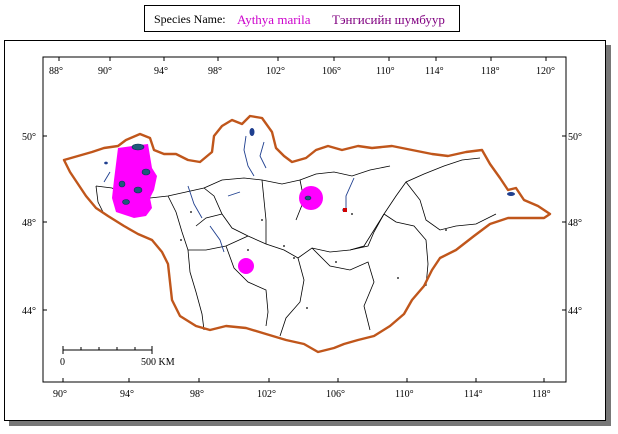 This screenshot has height=434, width=618. I want to click on bottom-ticks, so click(303, 380).